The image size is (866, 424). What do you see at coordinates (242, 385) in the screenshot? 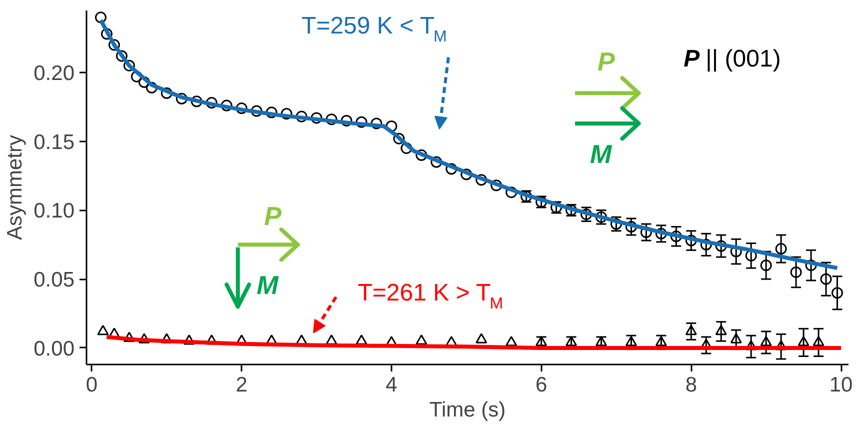
I see `x-tick-label: 2` at bounding box center [242, 385].